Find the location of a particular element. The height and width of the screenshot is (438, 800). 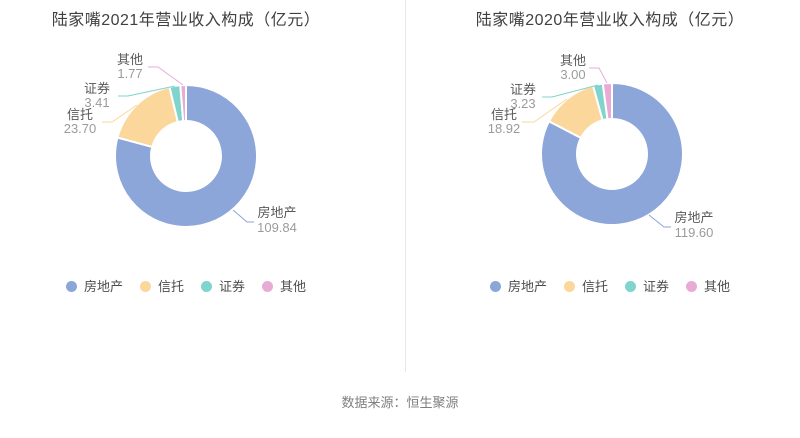

chart-title-2020: 陆家嘴2020年营业收入构成（亿元） is located at coordinates (610, 20).